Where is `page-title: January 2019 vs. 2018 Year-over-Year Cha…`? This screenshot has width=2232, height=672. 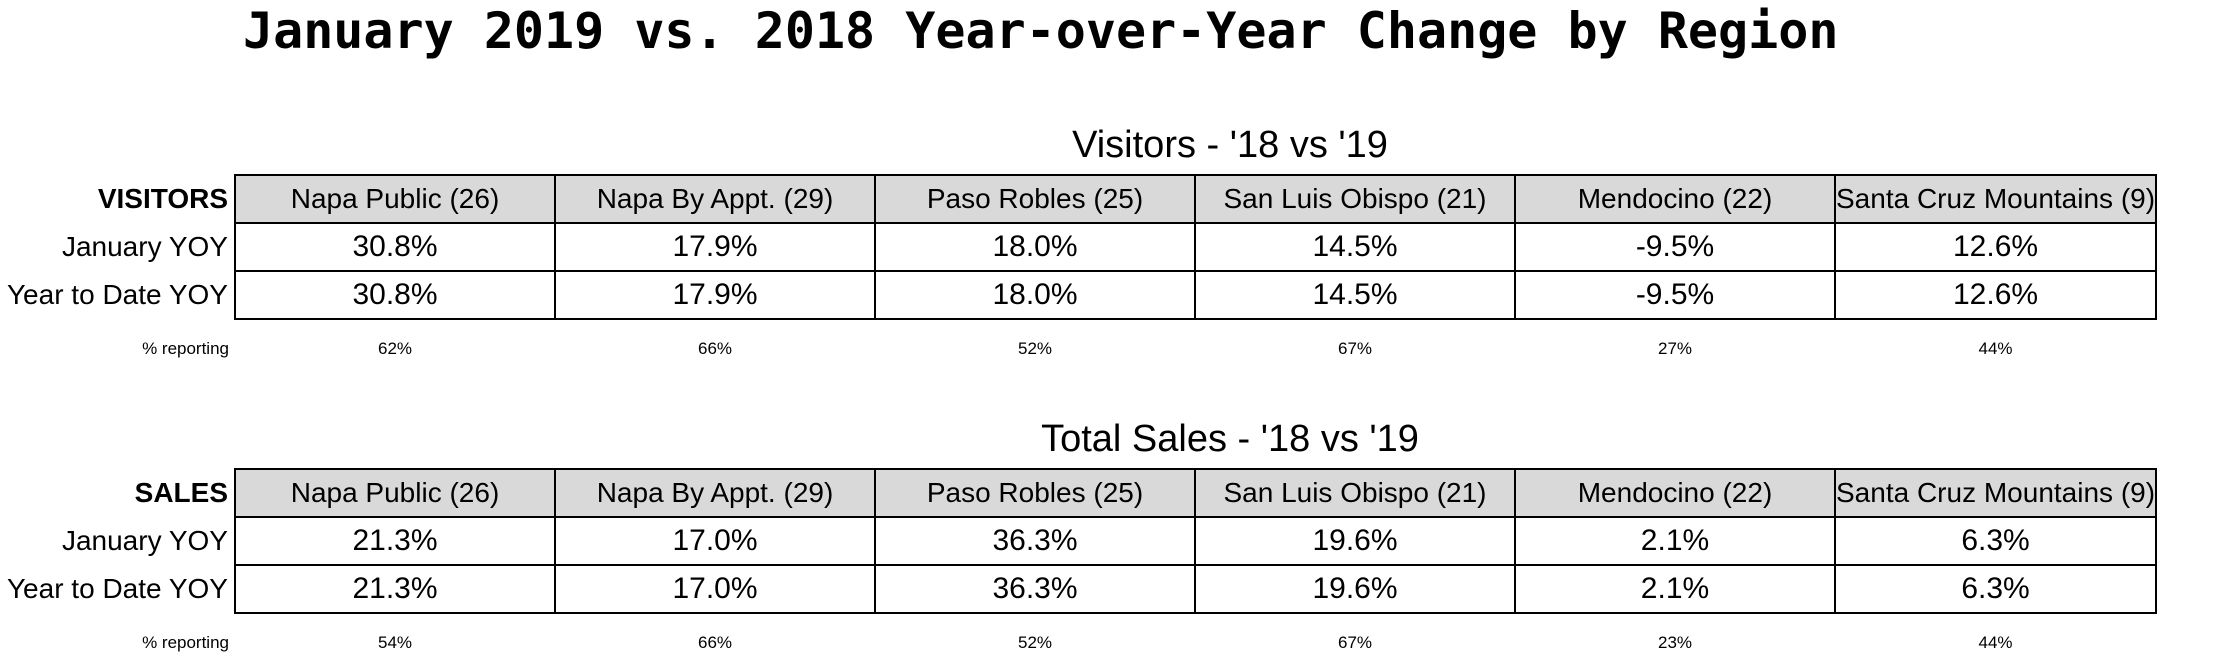 page-title: January 2019 vs. 2018 Year-over-Year Cha… is located at coordinates (1041, 31).